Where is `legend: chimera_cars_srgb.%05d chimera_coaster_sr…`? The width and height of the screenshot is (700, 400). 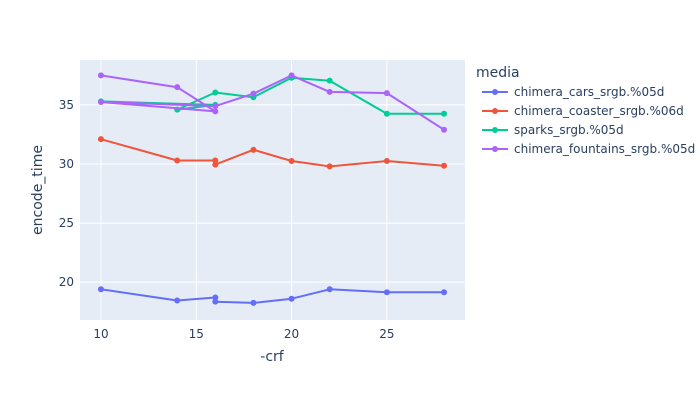 legend: chimera_cars_srgb.%05d chimera_coaster_sr… is located at coordinates (588, 120).